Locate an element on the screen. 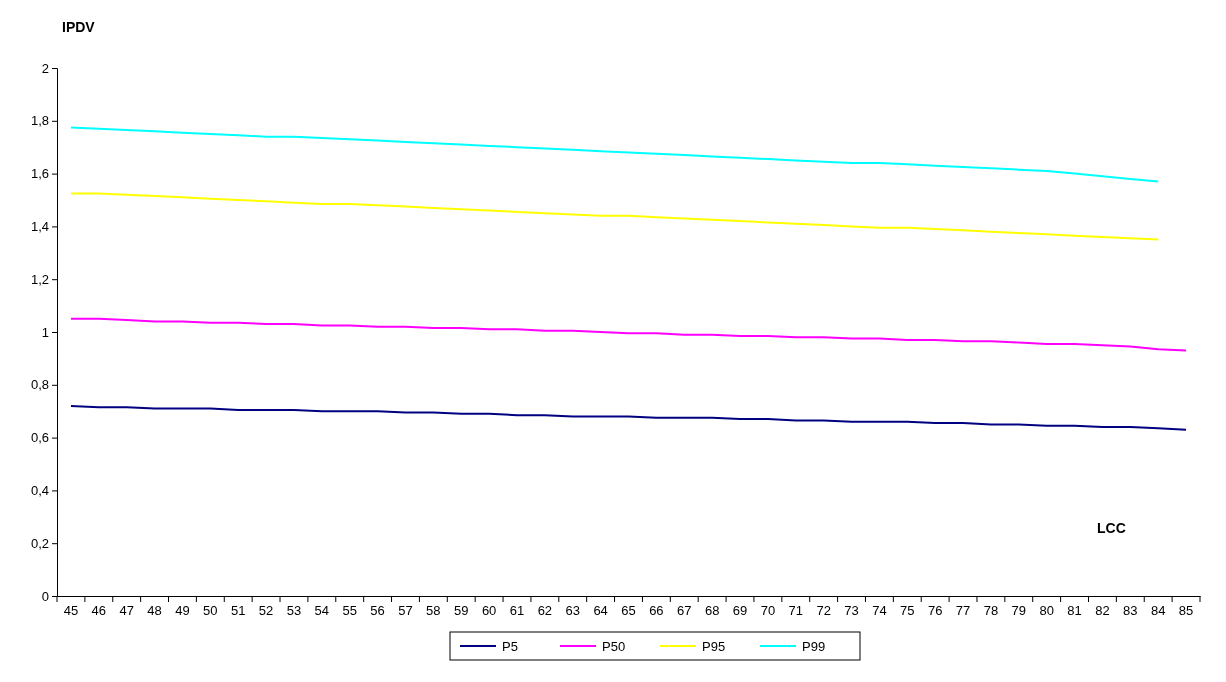 The height and width of the screenshot is (682, 1226). legend-label: P50 is located at coordinates (614, 646).